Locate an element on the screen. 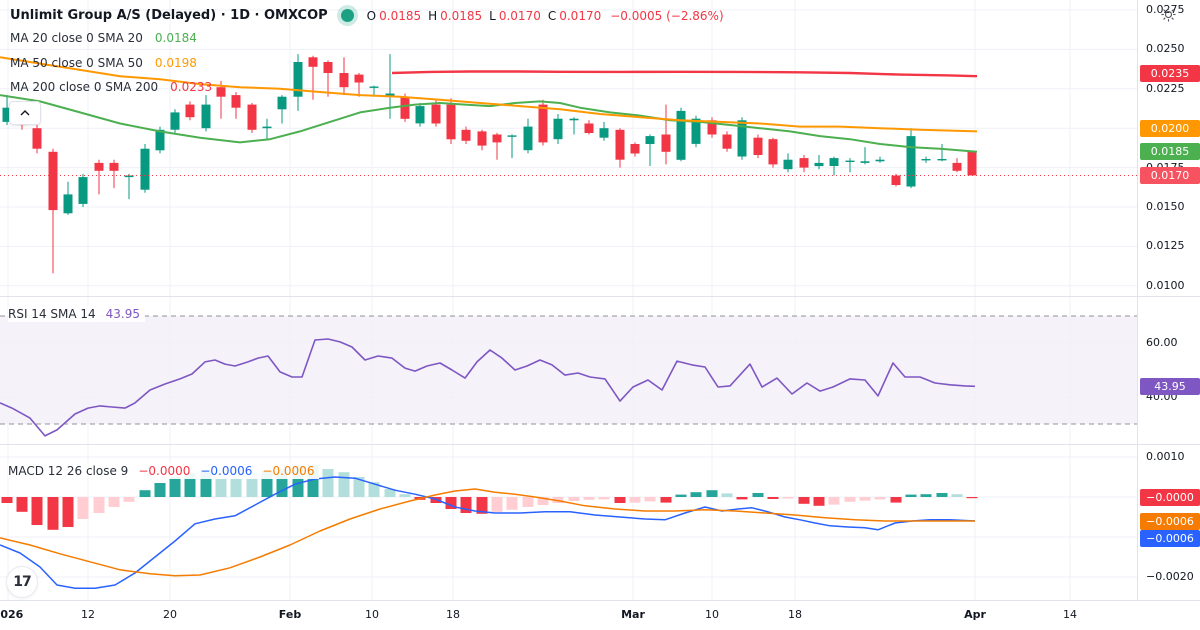  ma200-value: 0.0233 is located at coordinates (191, 87).